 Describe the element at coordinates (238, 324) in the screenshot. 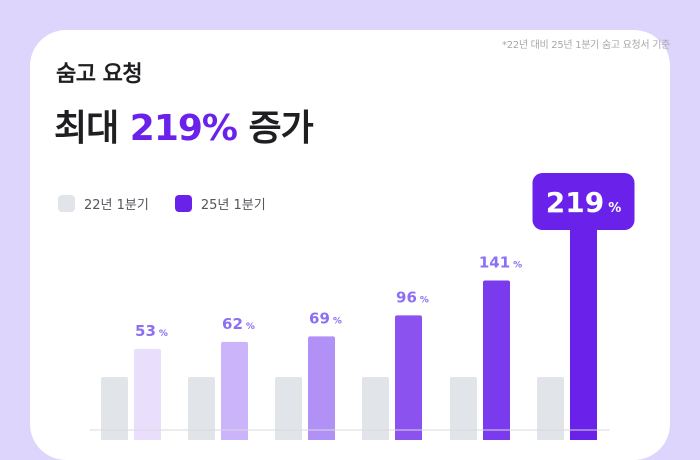

I see `value-label-1: 62%` at that location.